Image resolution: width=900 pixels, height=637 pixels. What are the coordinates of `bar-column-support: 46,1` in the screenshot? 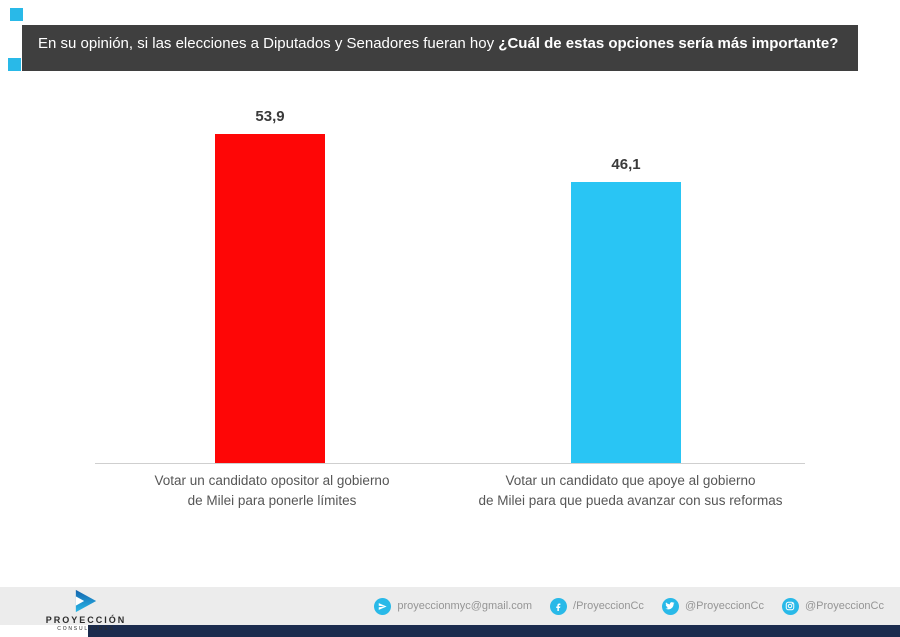 It's located at (626, 309).